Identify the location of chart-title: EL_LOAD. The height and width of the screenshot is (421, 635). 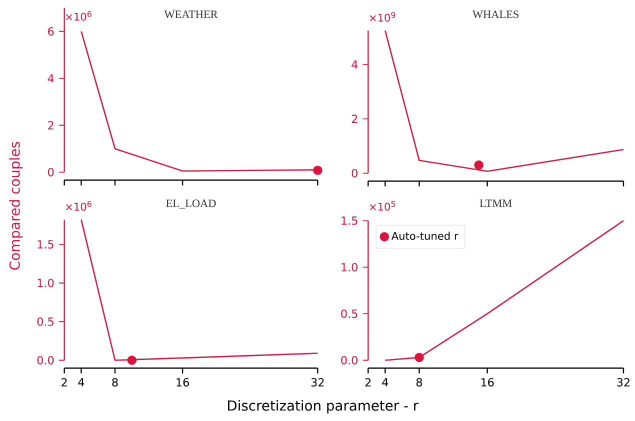
(191, 204).